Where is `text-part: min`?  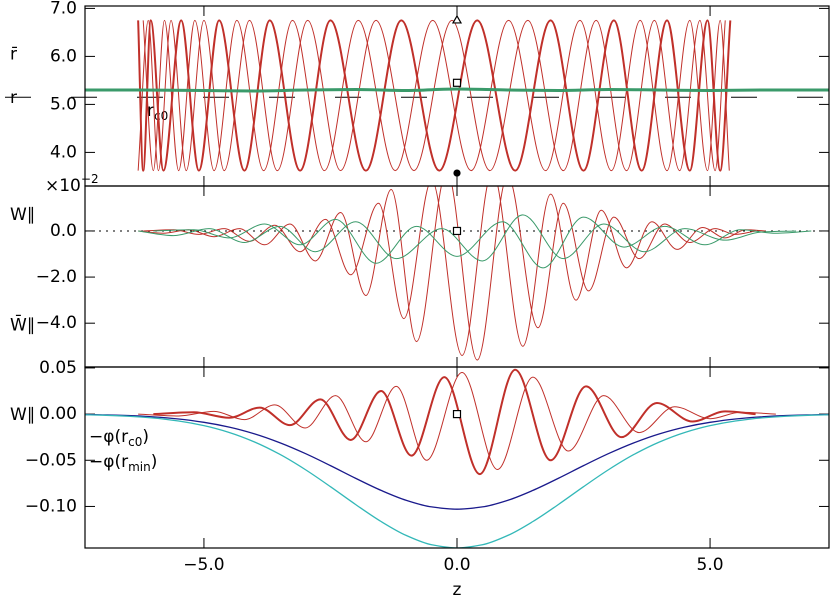 text-part: min is located at coordinates (139, 467).